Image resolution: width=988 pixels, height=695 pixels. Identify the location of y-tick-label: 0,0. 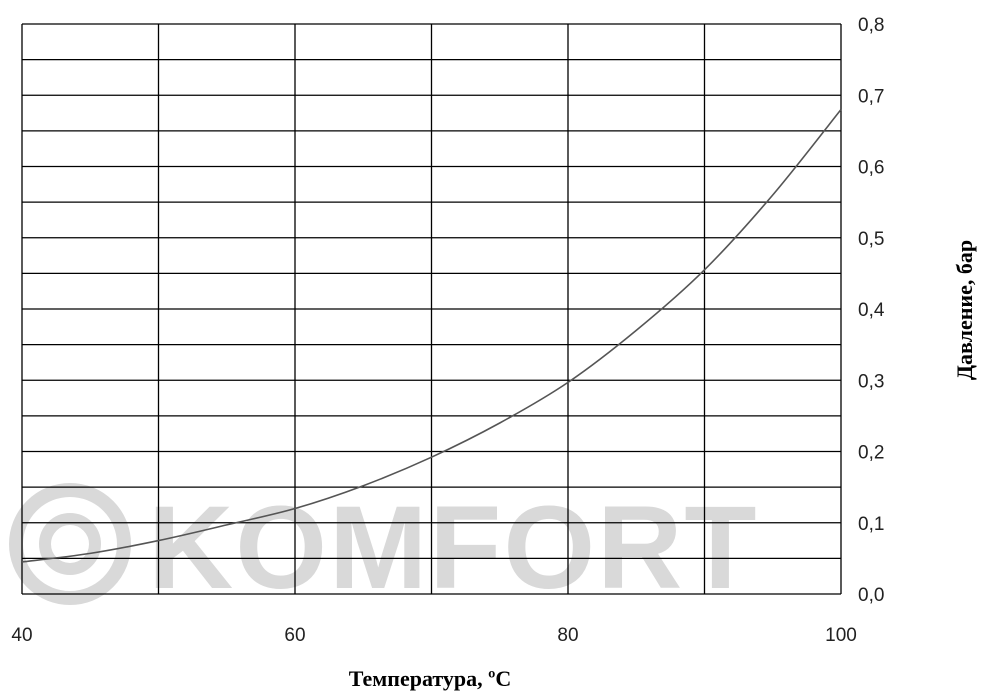
(871, 595).